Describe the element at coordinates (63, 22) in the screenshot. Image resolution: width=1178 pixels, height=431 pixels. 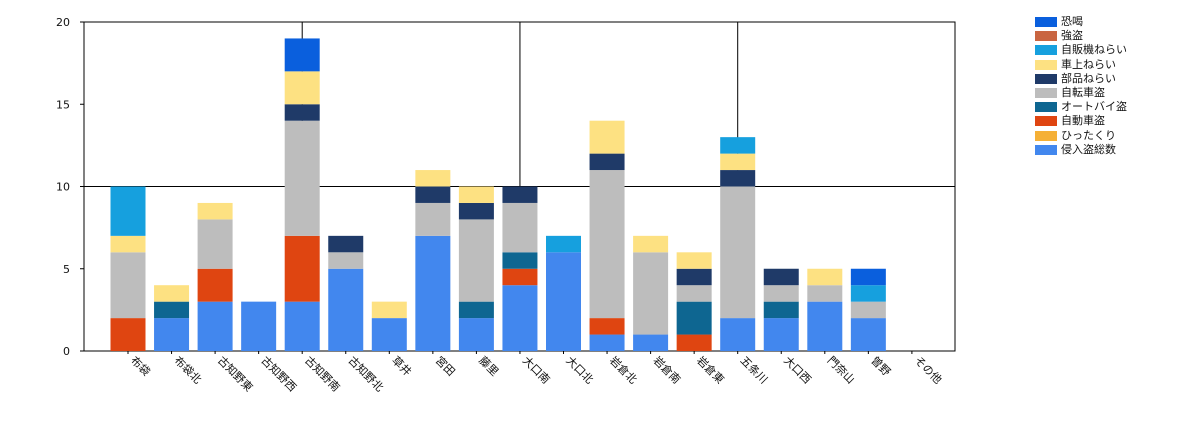
I see `y-tick-label-20: 20` at that location.